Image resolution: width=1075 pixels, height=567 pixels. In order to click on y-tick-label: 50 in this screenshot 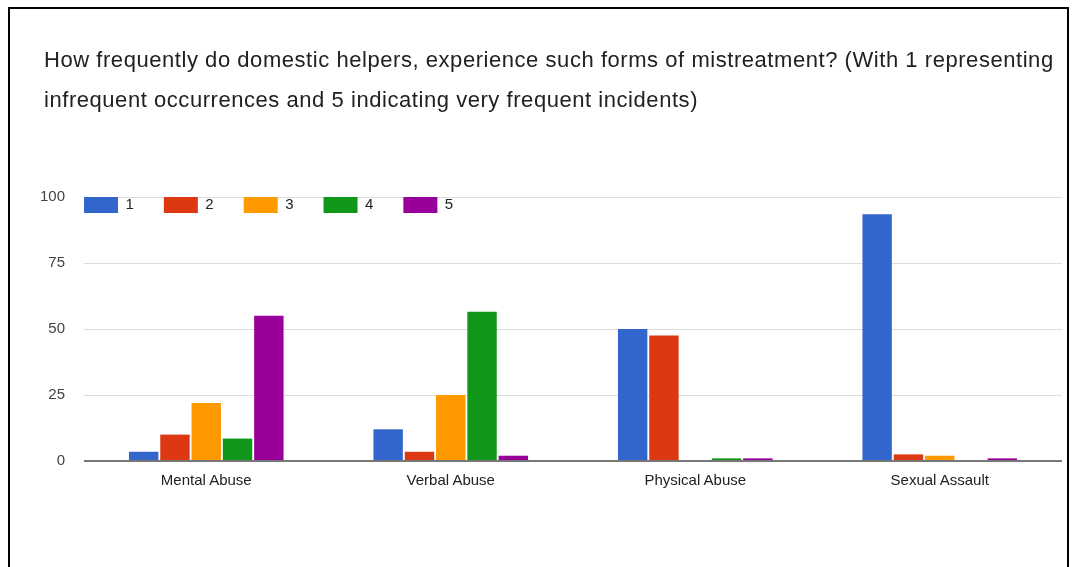, I will do `click(56, 328)`.